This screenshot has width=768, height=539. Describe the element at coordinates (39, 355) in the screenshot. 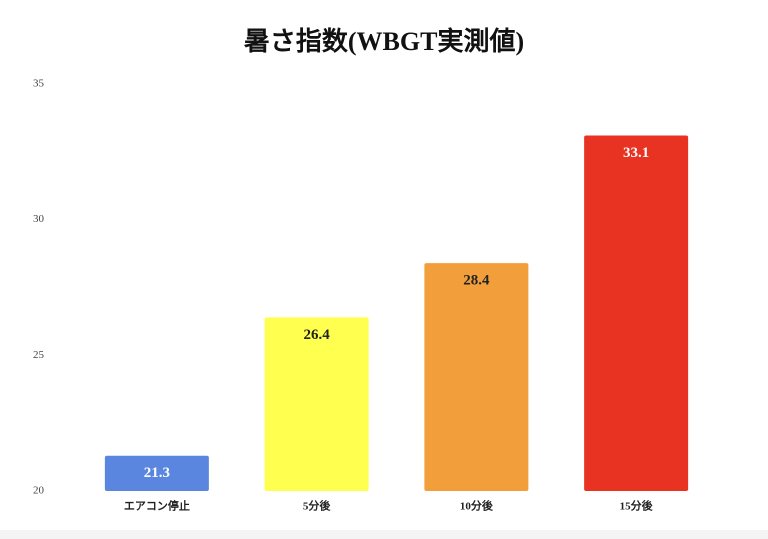

I see `y-tick-label: 25` at that location.